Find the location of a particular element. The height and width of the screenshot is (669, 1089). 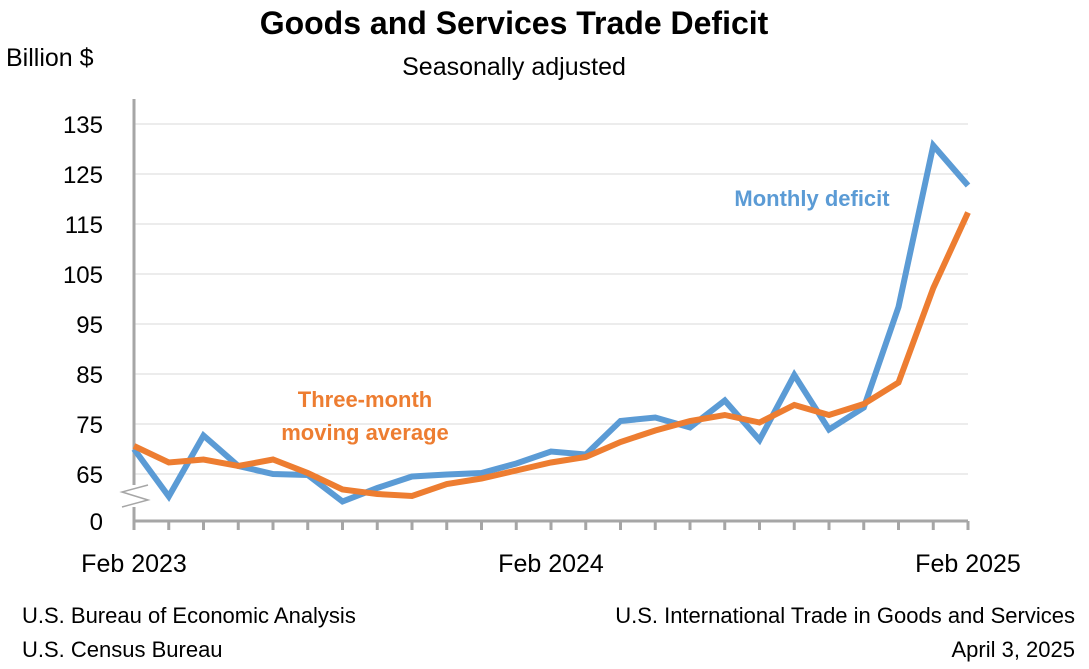

y-tick-label: 75 is located at coordinates (89, 425).